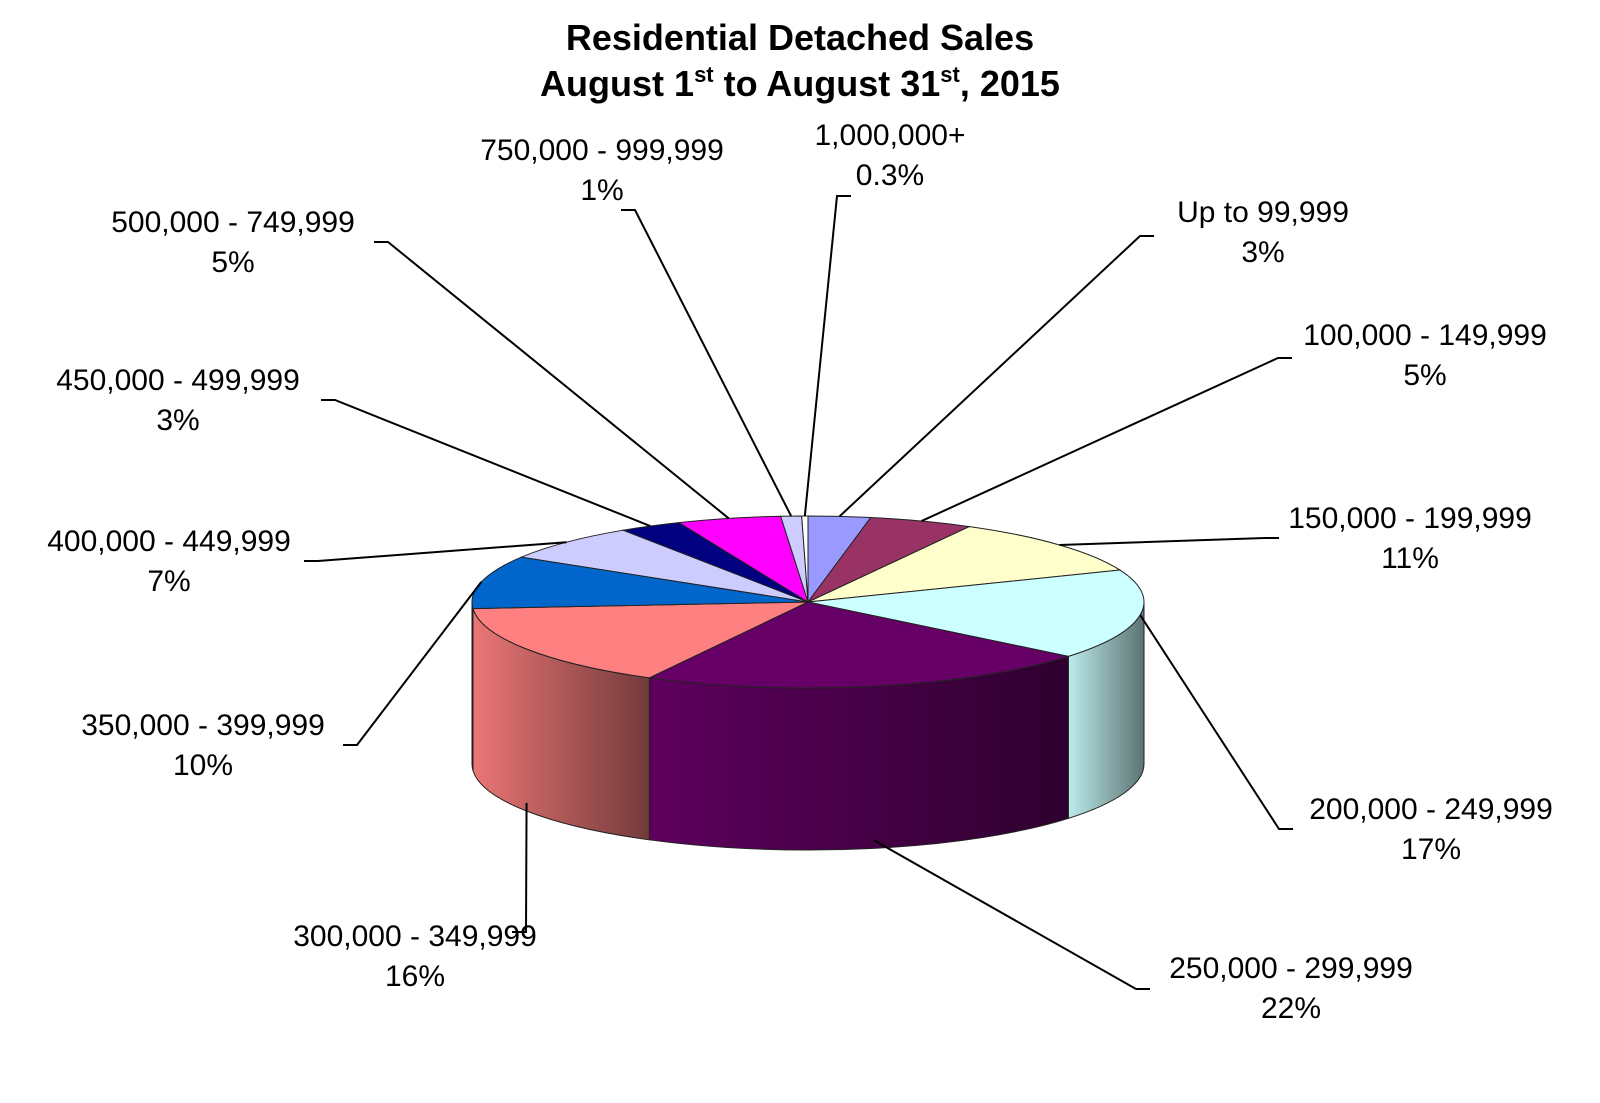 The image size is (1600, 1103). I want to click on slice-percent-7: 7%, so click(168, 581).